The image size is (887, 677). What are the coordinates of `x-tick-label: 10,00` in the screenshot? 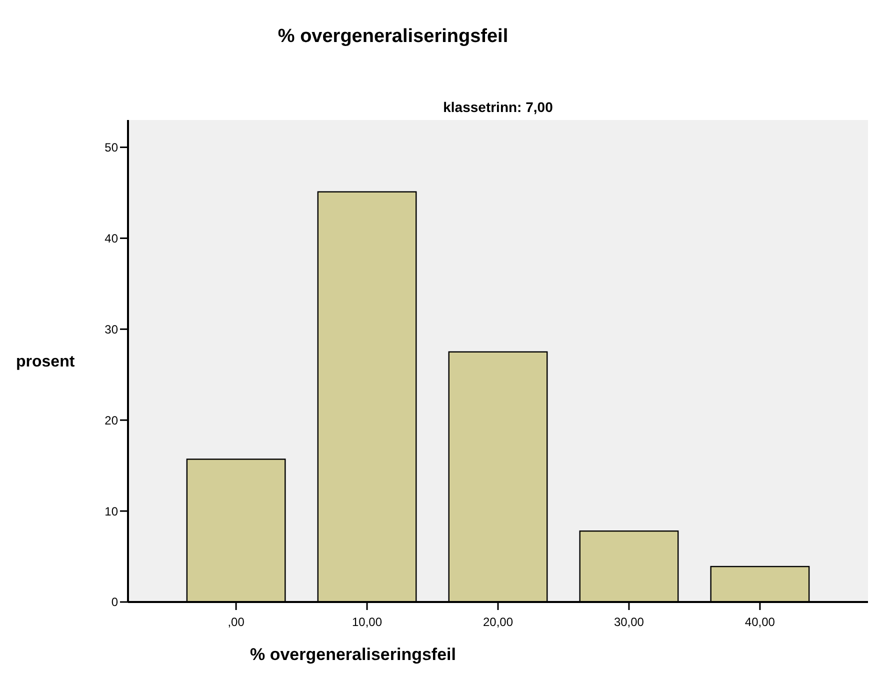 It's located at (367, 622).